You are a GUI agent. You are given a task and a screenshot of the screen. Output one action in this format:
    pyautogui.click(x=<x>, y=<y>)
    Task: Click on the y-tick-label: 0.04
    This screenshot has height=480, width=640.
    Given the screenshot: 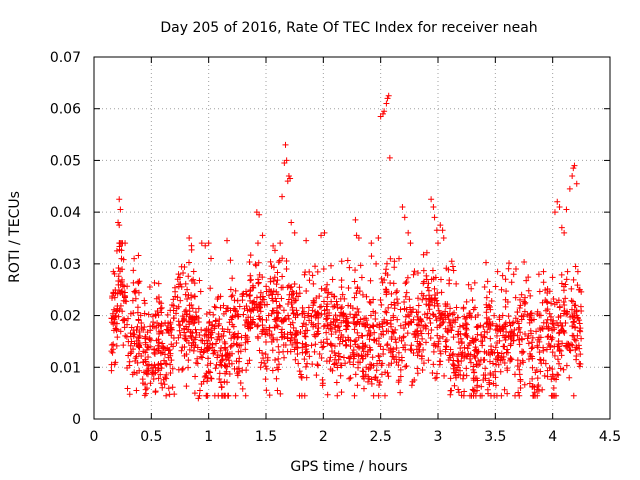 What is the action you would take?
    pyautogui.click(x=65, y=213)
    